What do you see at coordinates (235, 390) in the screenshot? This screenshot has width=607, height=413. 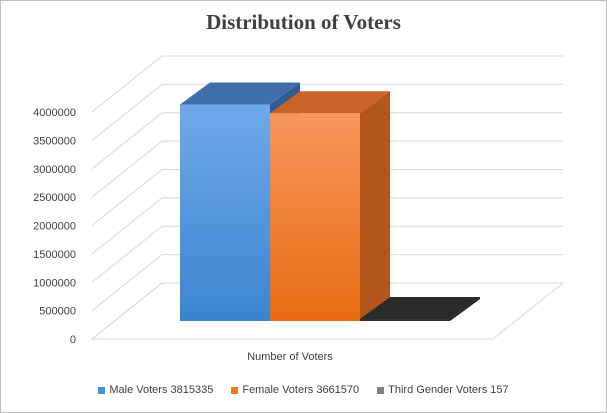 I see `legend-swatch-female` at bounding box center [235, 390].